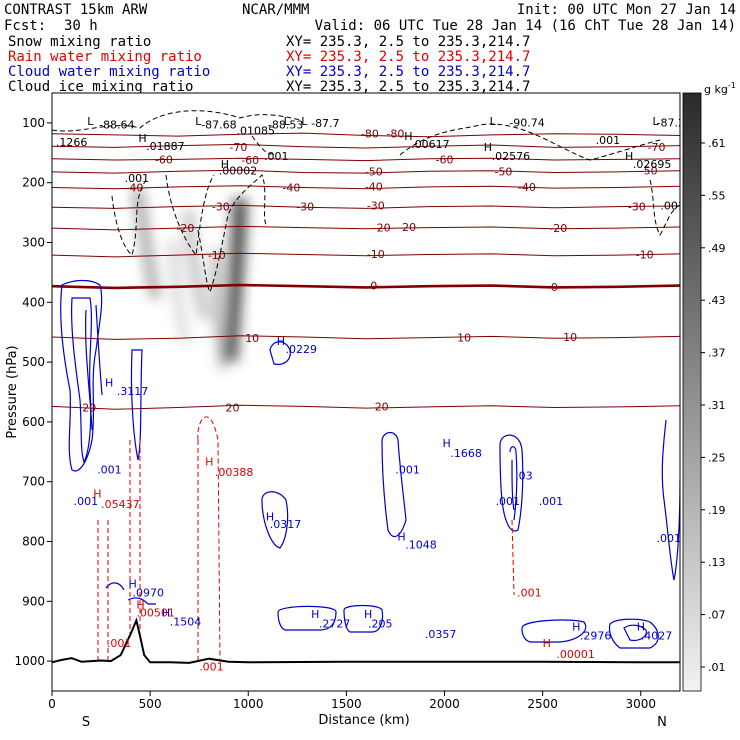 This screenshot has width=740, height=740. I want to click on snow-shading, so click(189, 279).